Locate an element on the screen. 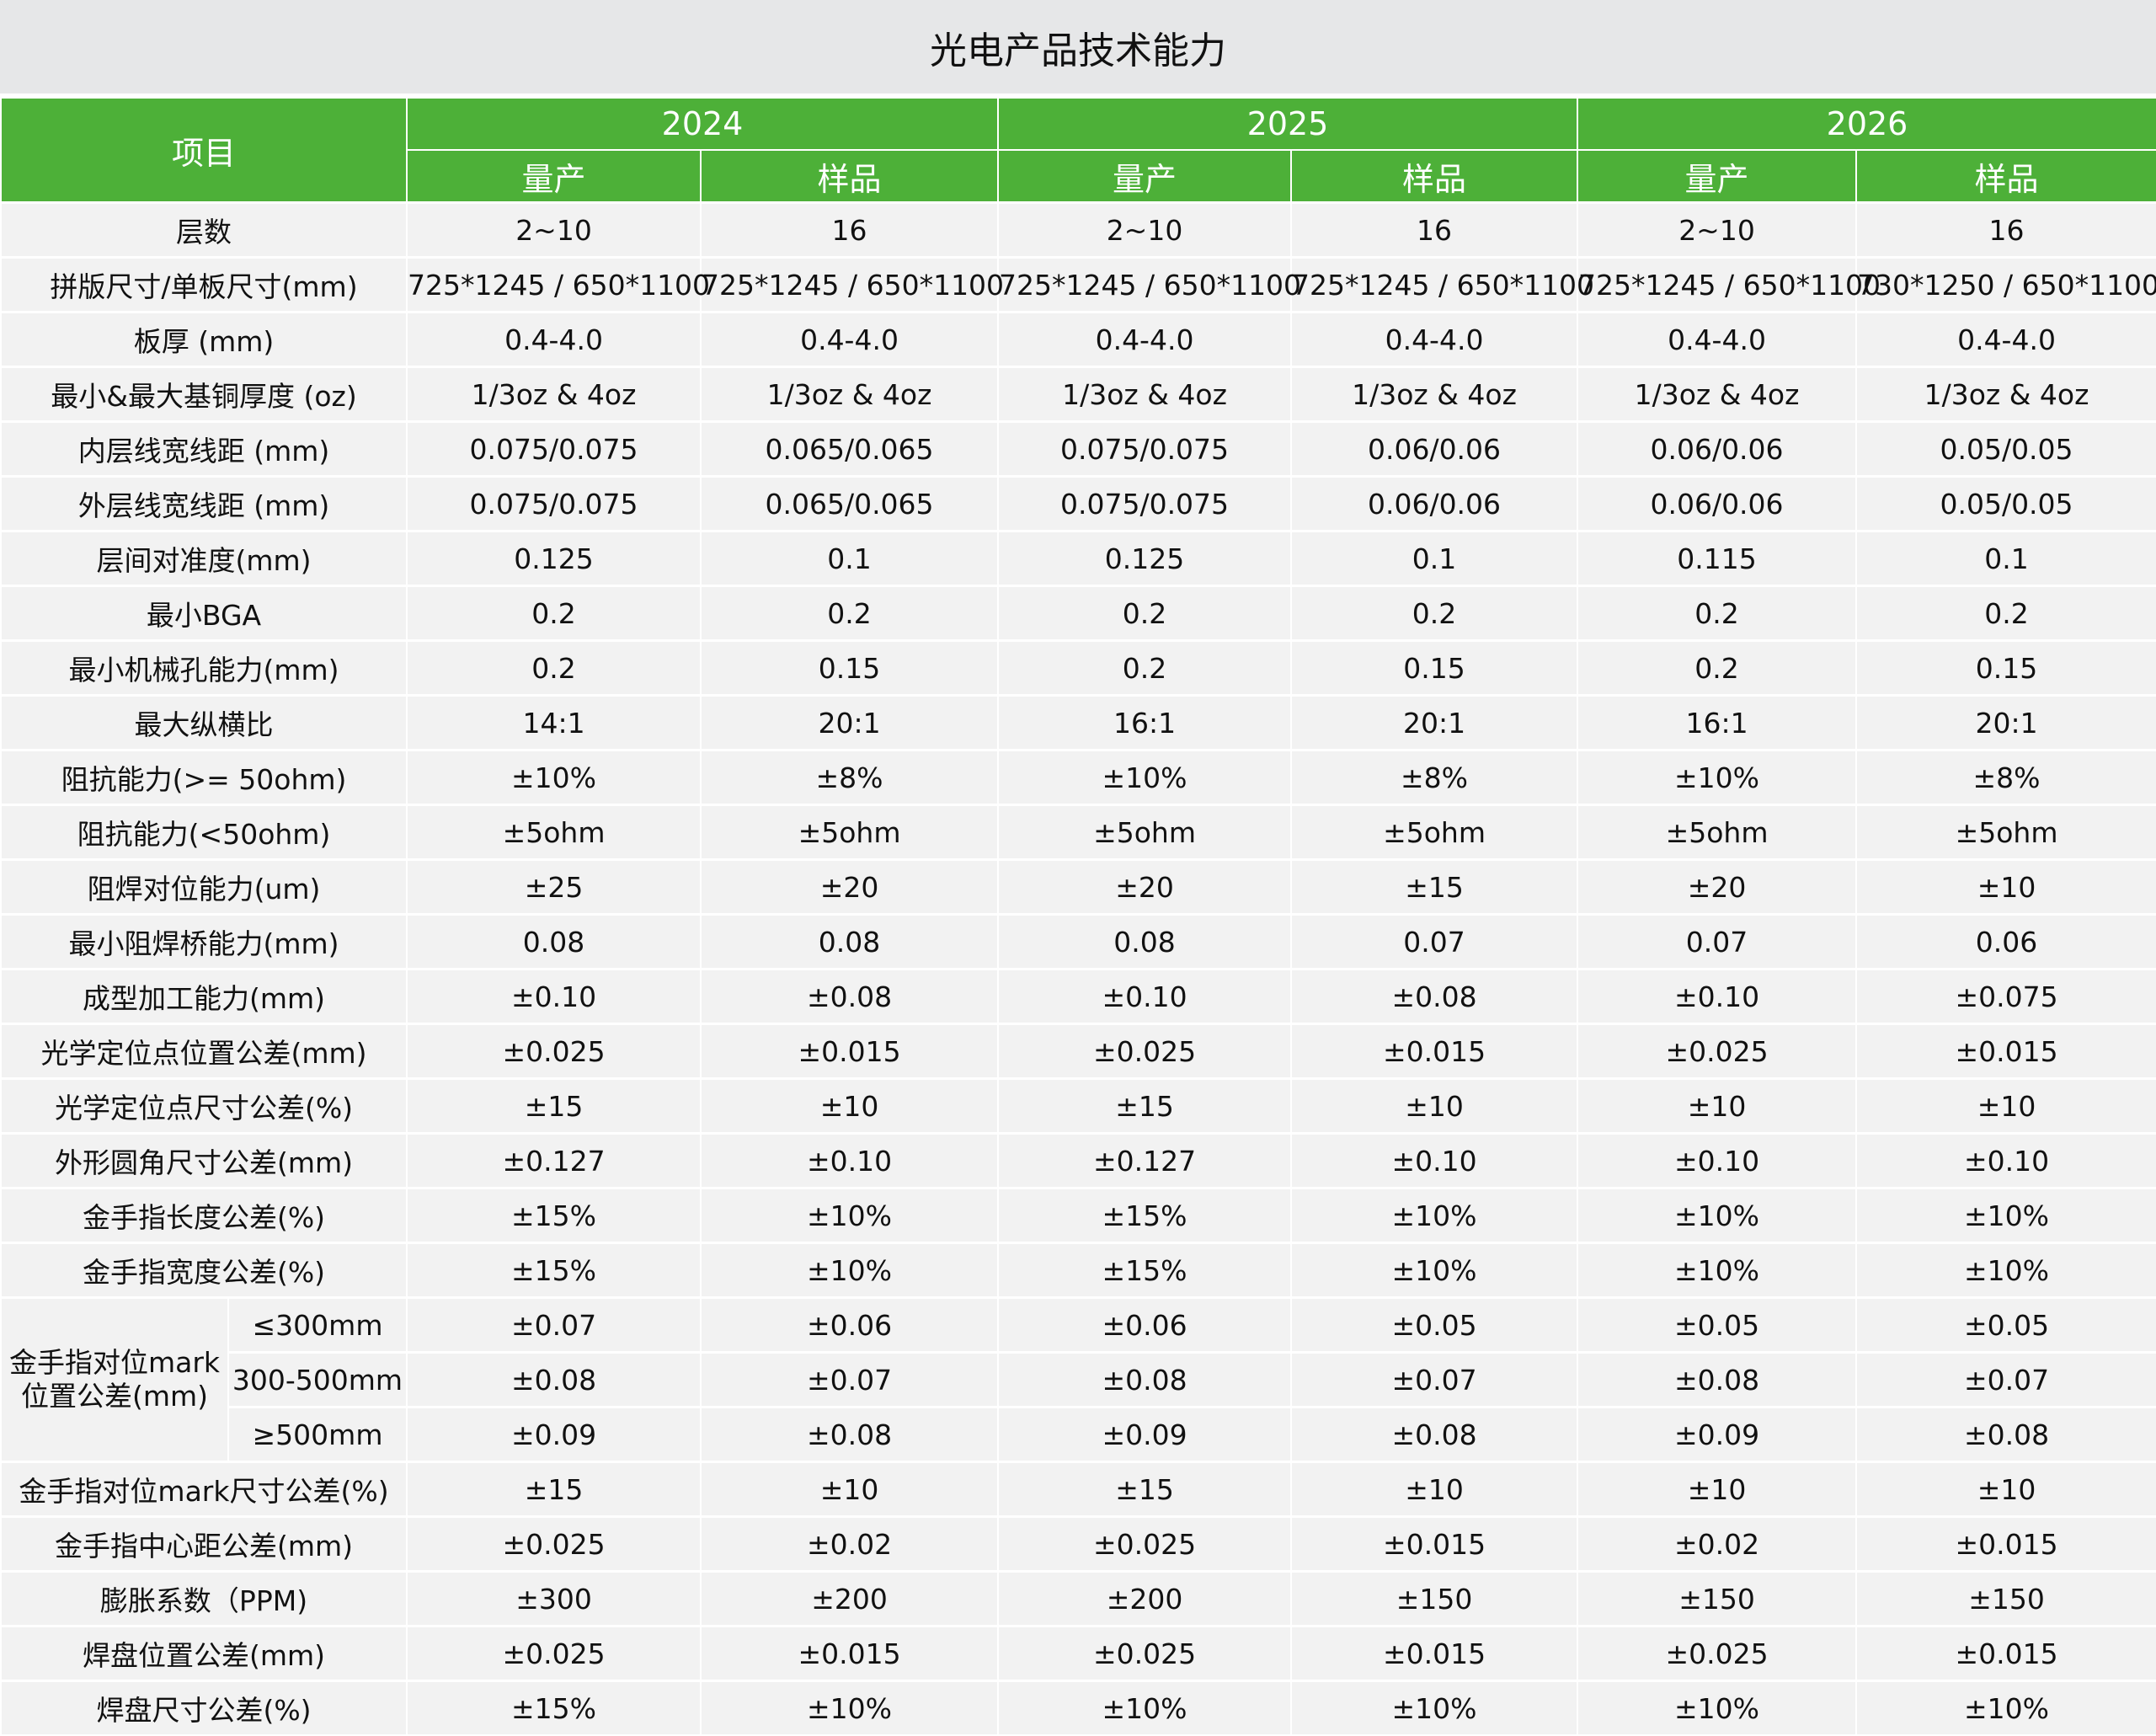 The height and width of the screenshot is (1736, 2156). cell-value: 2~10 is located at coordinates (554, 230).